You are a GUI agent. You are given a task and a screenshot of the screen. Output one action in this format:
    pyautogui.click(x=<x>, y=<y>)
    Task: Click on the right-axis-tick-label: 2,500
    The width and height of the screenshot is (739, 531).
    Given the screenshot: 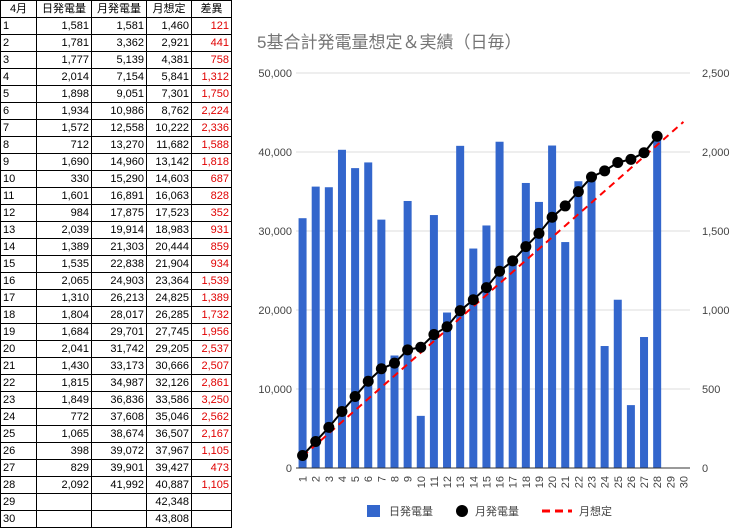 What is the action you would take?
    pyautogui.click(x=716, y=74)
    